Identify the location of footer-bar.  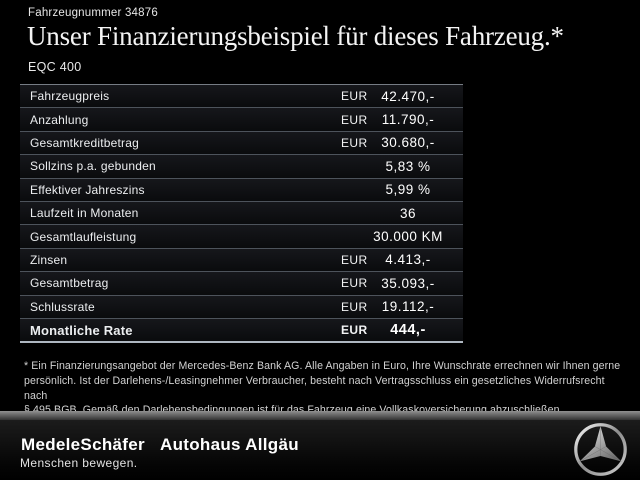
(320, 450).